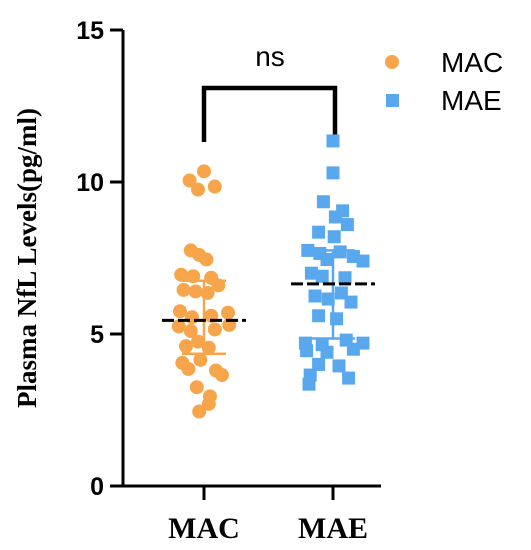  Describe the element at coordinates (97, 335) in the screenshot. I see `y-tick-label: 5` at that location.